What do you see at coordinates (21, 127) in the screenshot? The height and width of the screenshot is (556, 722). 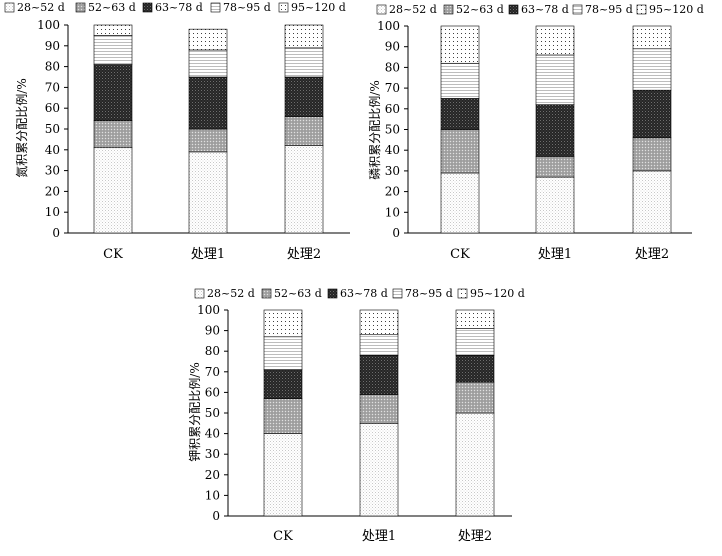 I see `y-axis-label: 氮积累分配比例/%` at bounding box center [21, 127].